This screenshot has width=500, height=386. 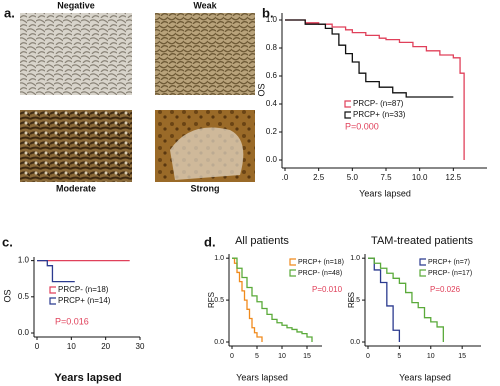 What do you see at coordinates (449, 262) in the screenshot?
I see `legend-label: PRCP+ (n=7)` at bounding box center [449, 262].